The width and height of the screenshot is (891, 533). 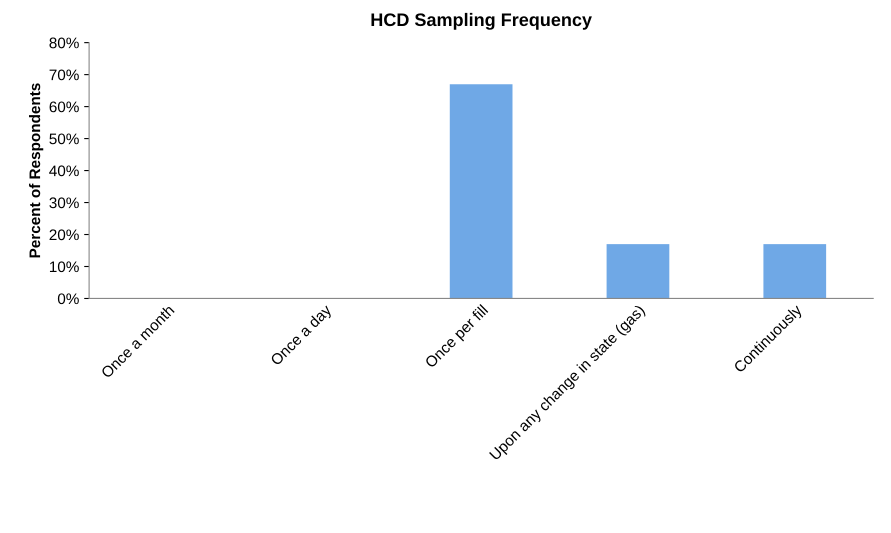 What do you see at coordinates (68, 298) in the screenshot?
I see `y-tick-label: 0%` at bounding box center [68, 298].